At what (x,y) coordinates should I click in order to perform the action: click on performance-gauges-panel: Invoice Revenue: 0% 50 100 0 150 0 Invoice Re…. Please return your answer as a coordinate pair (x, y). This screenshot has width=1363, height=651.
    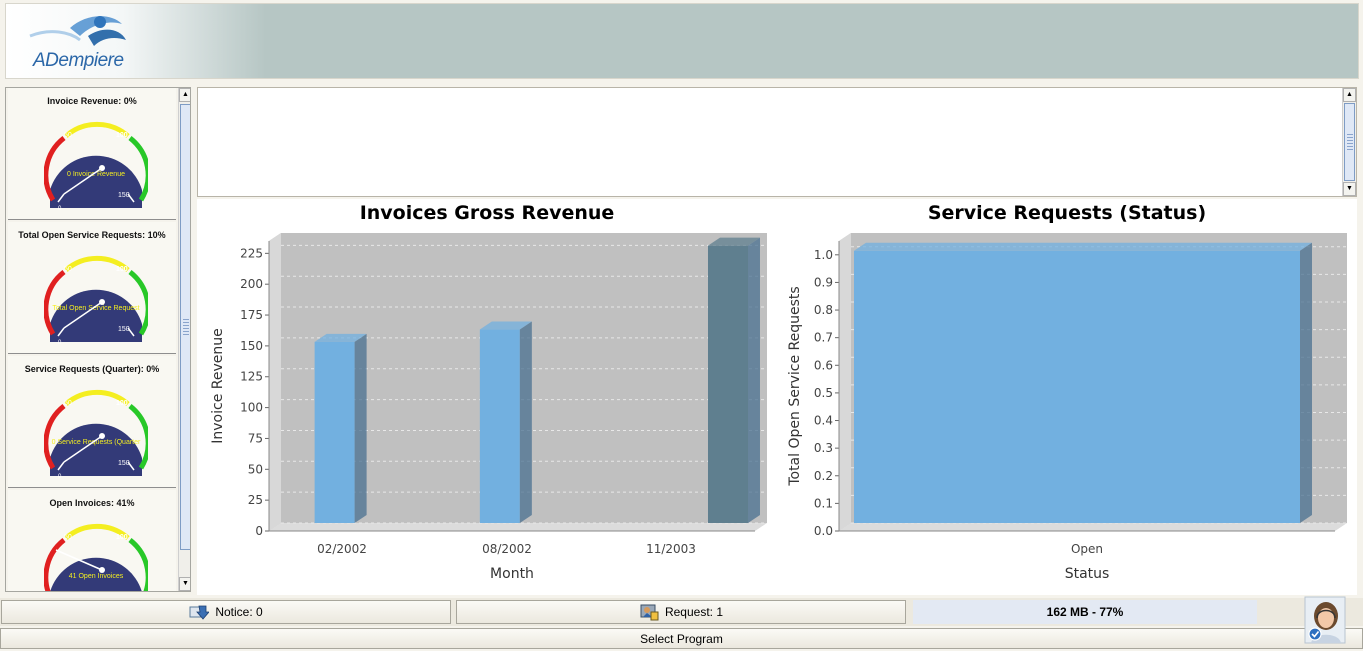
    Looking at the image, I should click on (98, 339).